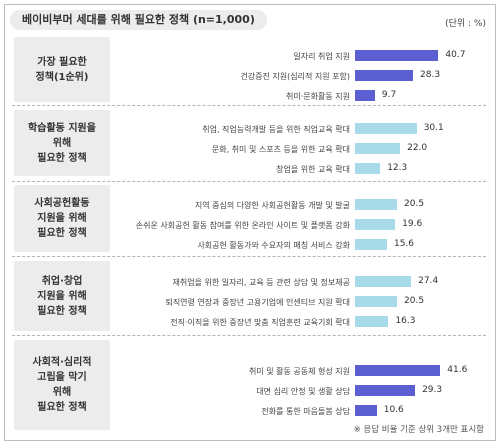 The image size is (500, 445). I want to click on group-label: 사회공헌활동 지원을 위해 필요한 정책, so click(62, 218).